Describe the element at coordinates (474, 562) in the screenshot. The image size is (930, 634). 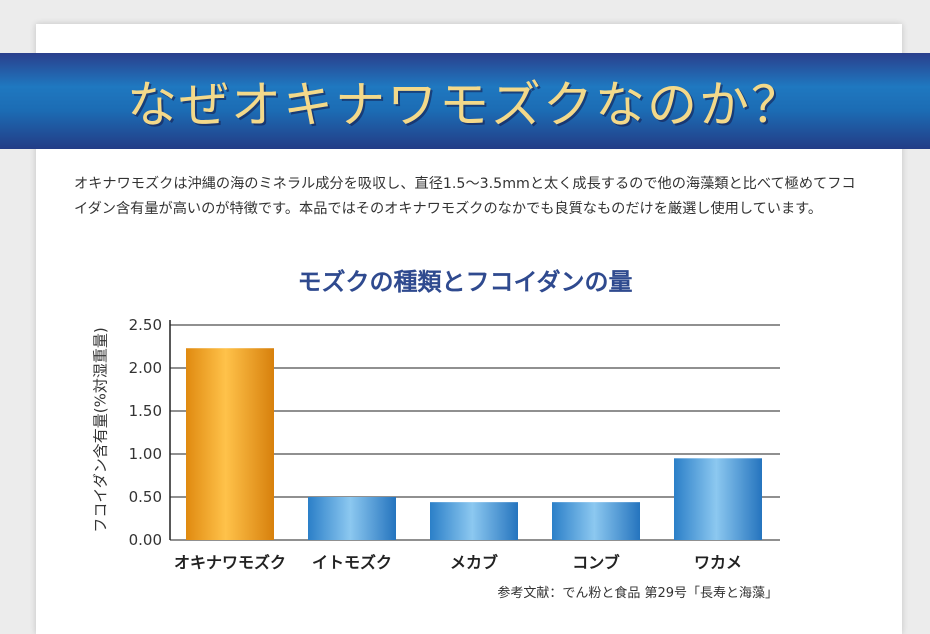
I see `x-tick-label: メカブ` at that location.